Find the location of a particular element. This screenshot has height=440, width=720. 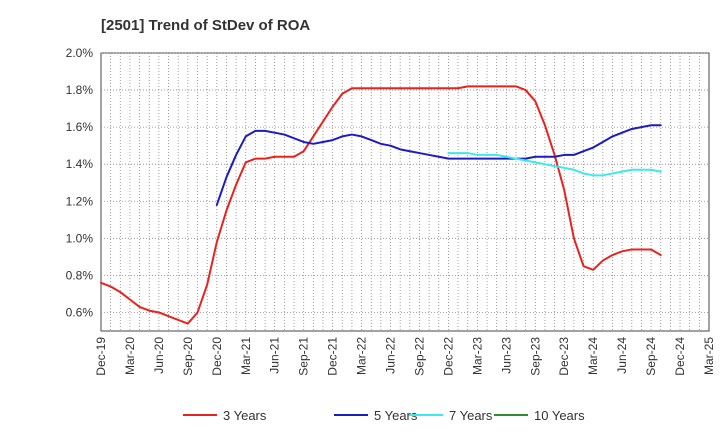

x-tick-label: Mar-22 is located at coordinates (362, 356).